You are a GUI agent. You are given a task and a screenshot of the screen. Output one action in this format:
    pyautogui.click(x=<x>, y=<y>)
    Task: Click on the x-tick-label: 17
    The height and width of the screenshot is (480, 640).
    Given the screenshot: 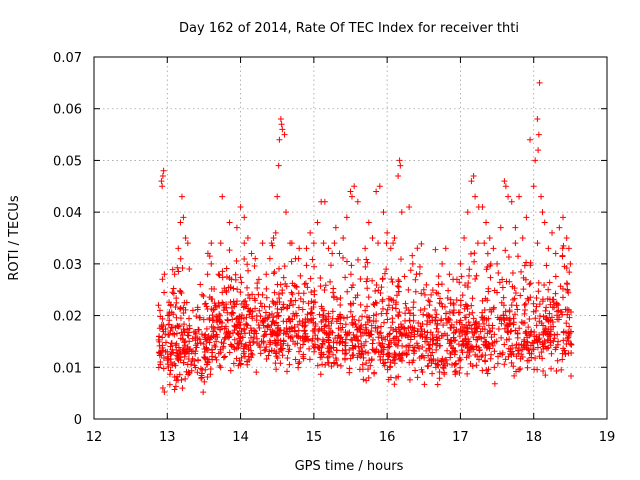 What is the action you would take?
    pyautogui.click(x=460, y=437)
    